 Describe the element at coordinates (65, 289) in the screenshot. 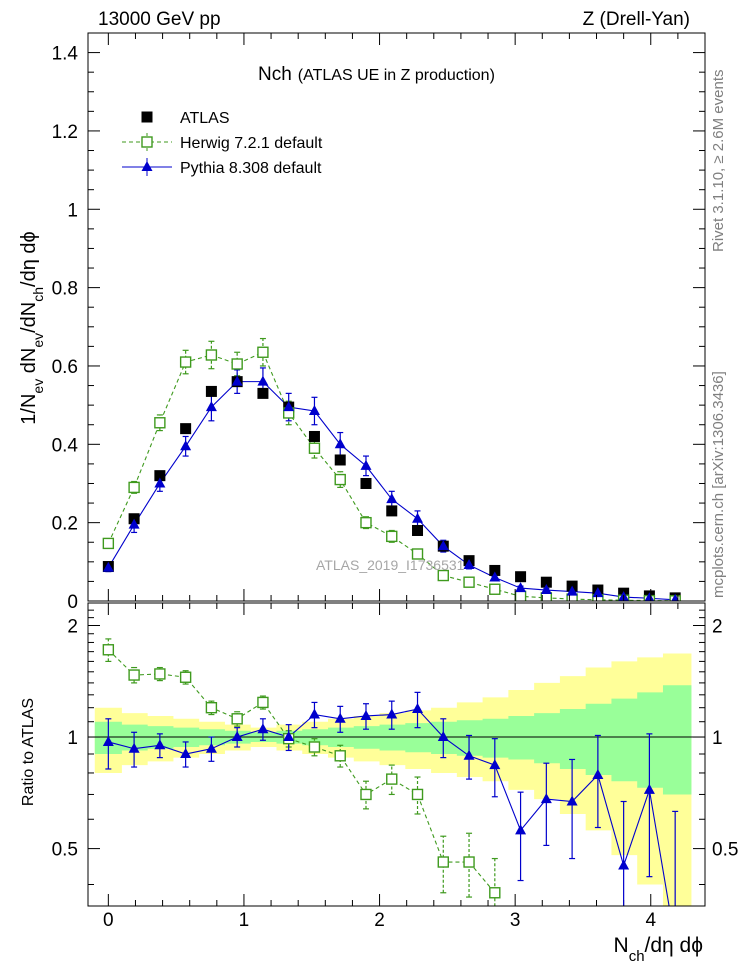

I see `y-tick-label: 0.8` at that location.